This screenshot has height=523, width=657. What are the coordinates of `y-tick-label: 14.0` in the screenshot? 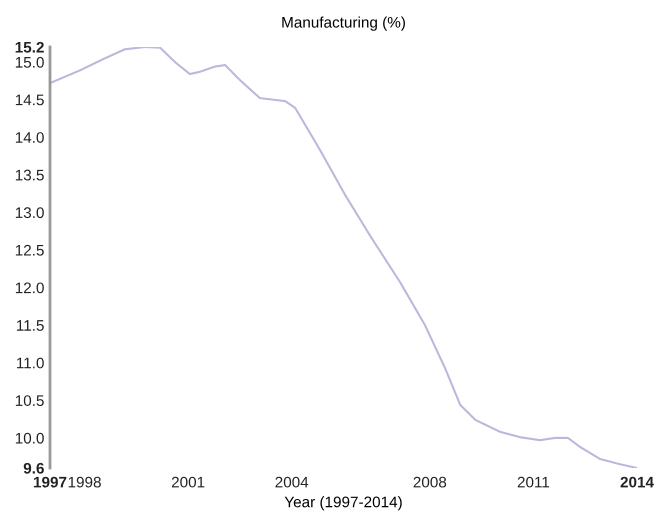 It's located at (30, 137).